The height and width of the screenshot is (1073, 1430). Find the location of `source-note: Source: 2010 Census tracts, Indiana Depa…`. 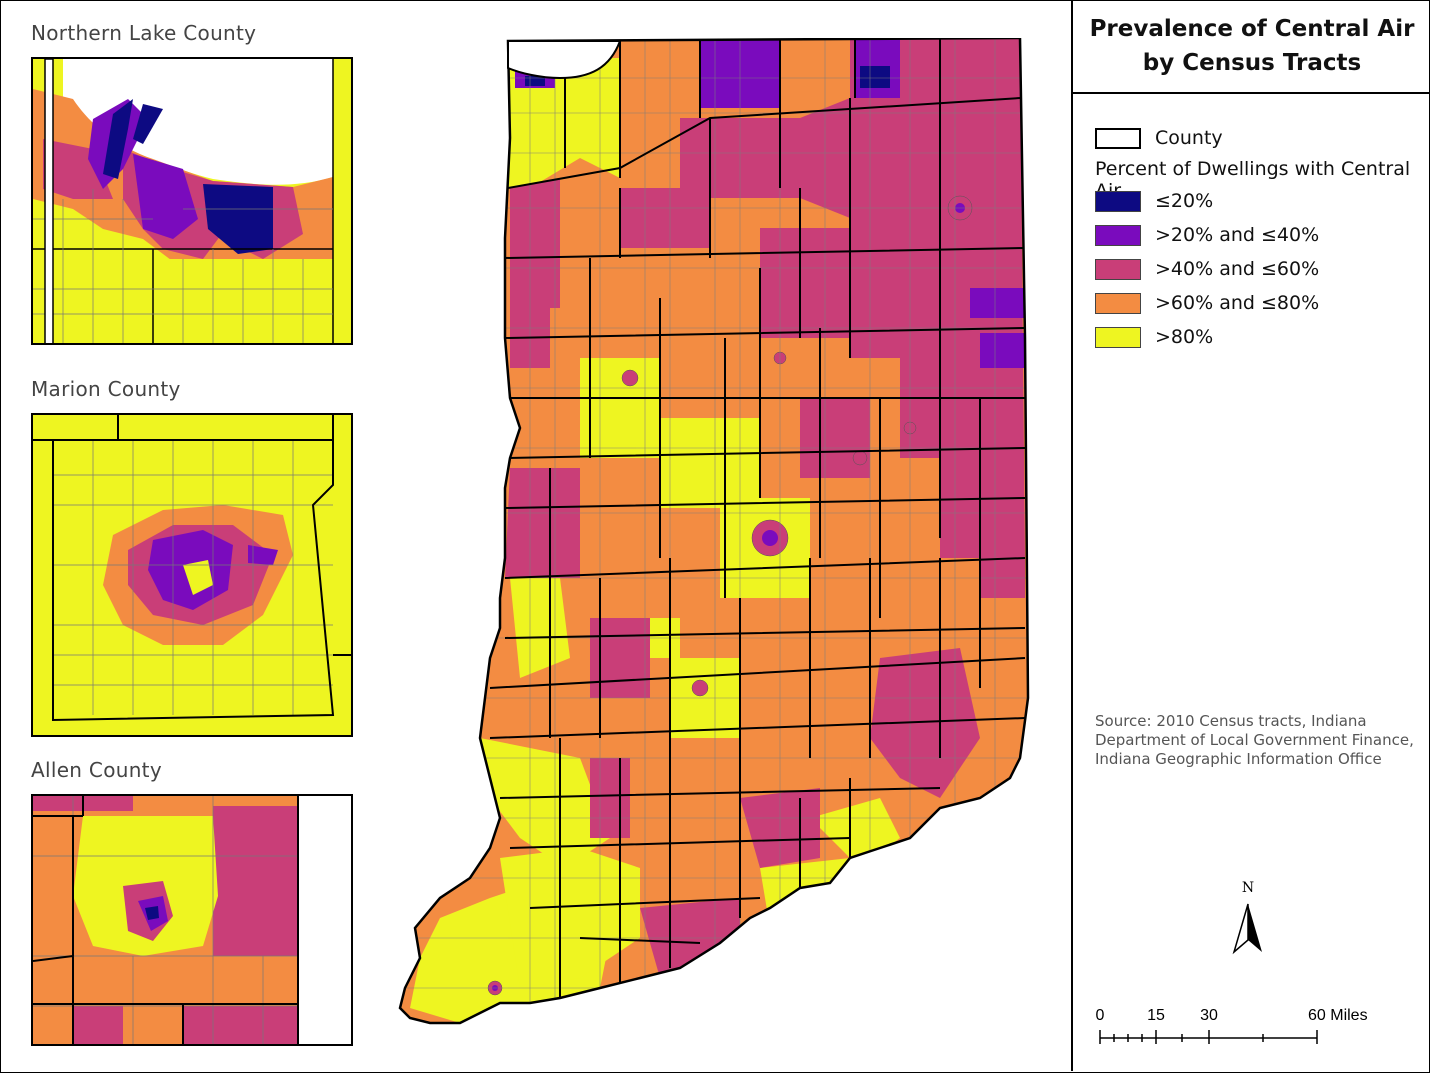

source-note: Source: 2010 Census tracts, Indiana Depa… is located at coordinates (1260, 740).